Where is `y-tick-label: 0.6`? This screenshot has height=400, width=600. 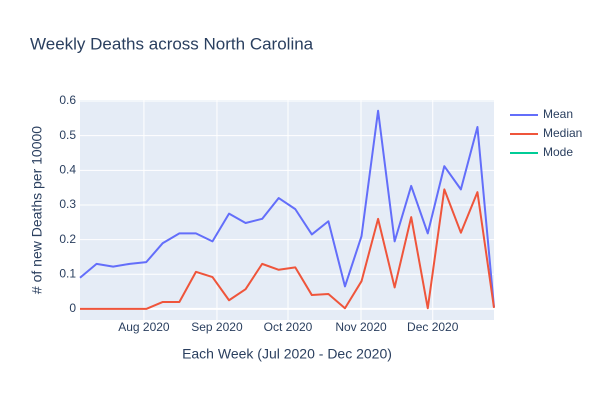
y-tick-label: 0.6 is located at coordinates (67, 100).